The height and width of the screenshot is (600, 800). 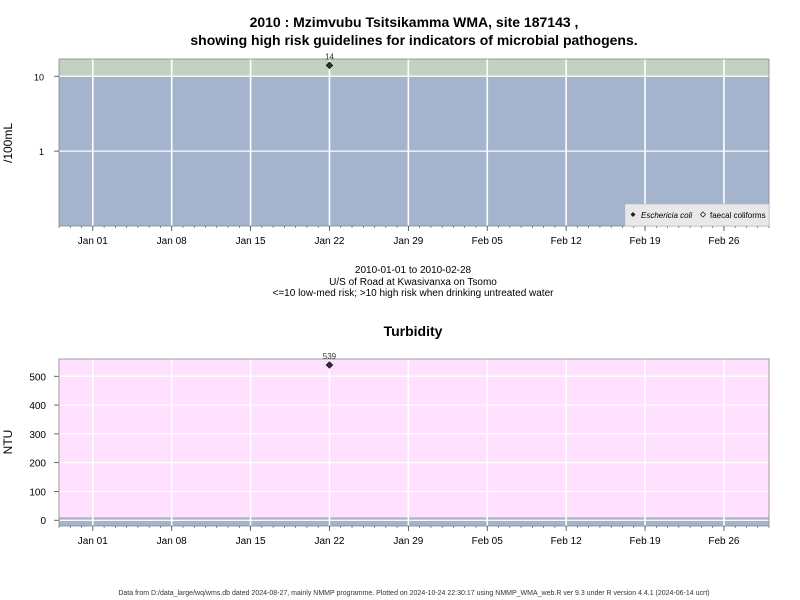 I want to click on microbial-points: 14, so click(x=329, y=61).